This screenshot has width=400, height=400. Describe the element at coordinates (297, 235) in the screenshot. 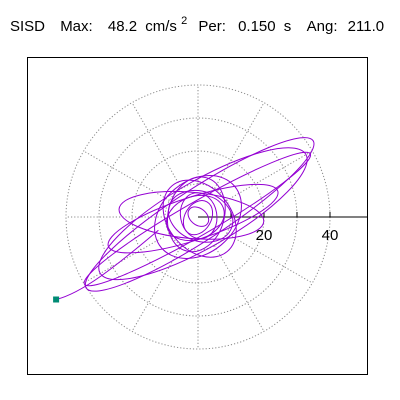

I see `tick-label-group: 20 40` at that location.